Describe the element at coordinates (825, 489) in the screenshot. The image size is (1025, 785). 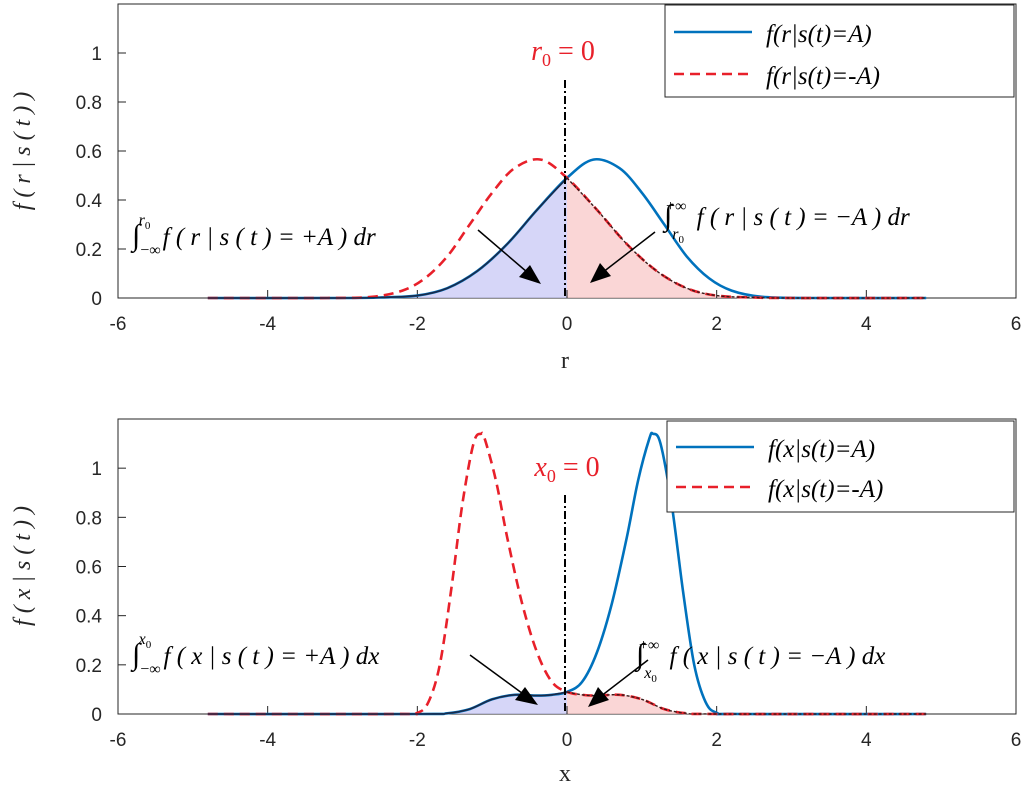
I see `legend-entry-2: f(x|s(t)=-A)` at that location.